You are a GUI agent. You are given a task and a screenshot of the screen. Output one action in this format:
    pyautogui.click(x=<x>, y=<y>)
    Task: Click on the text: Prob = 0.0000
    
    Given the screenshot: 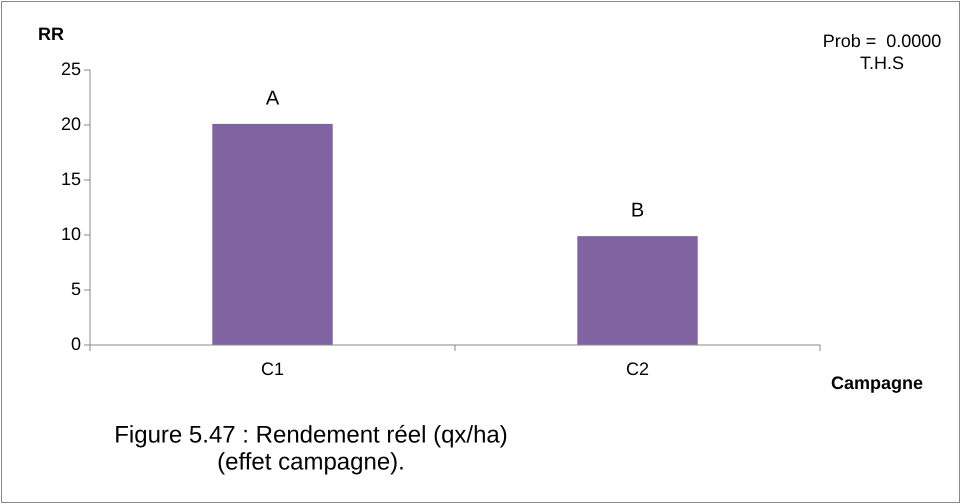 What is the action you would take?
    pyautogui.click(x=882, y=40)
    